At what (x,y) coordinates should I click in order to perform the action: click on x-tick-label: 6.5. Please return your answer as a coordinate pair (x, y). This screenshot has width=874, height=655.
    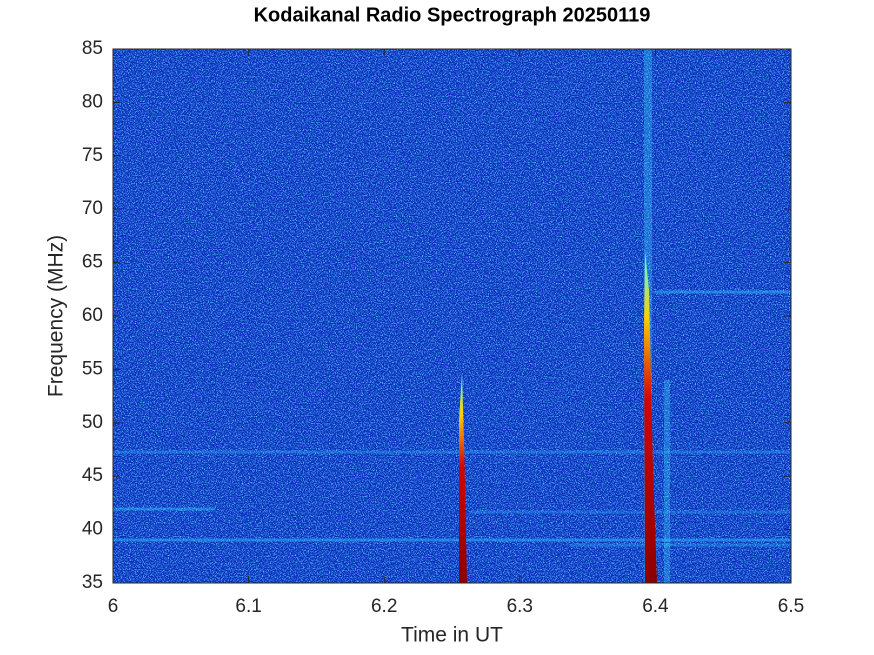
    Looking at the image, I should click on (791, 606).